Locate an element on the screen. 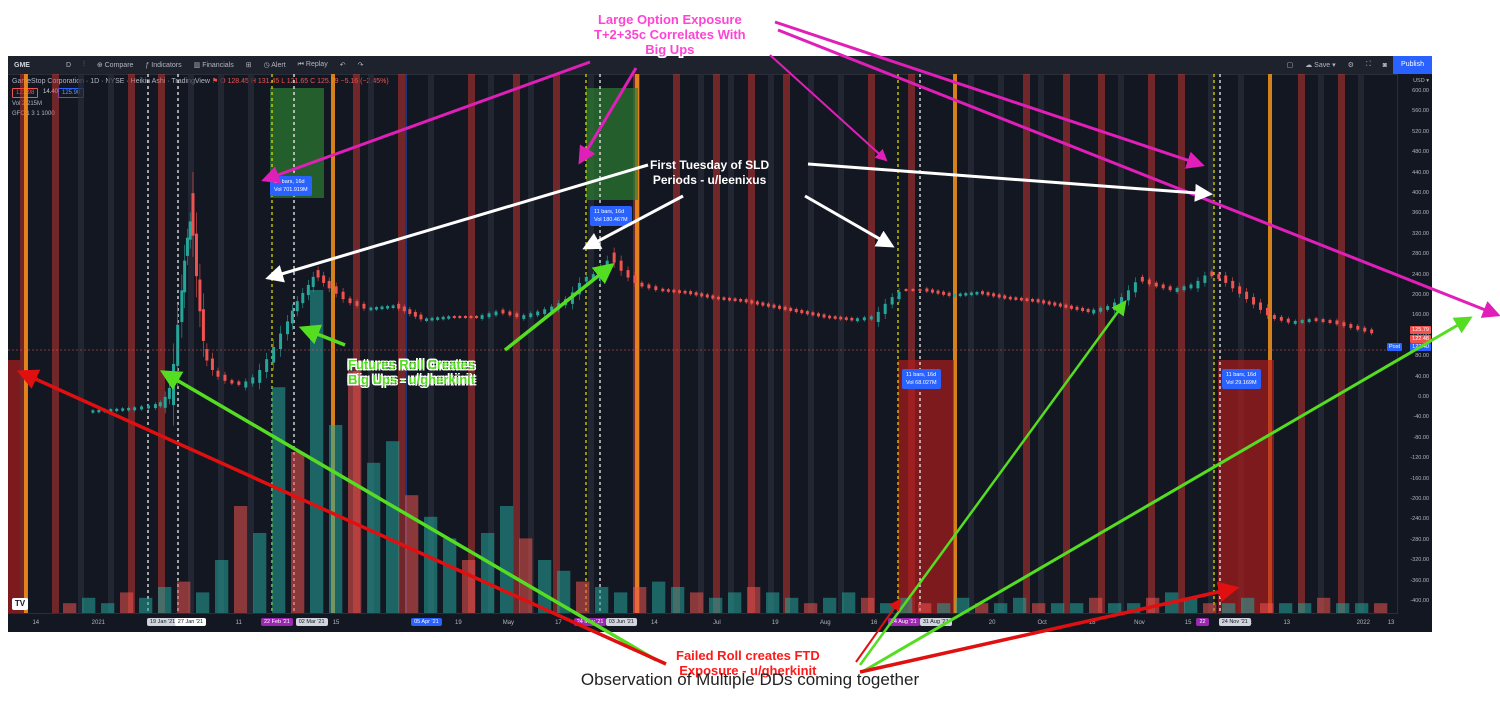 The width and height of the screenshot is (1500, 721). compare-button: ⊕ Compare is located at coordinates (115, 65).